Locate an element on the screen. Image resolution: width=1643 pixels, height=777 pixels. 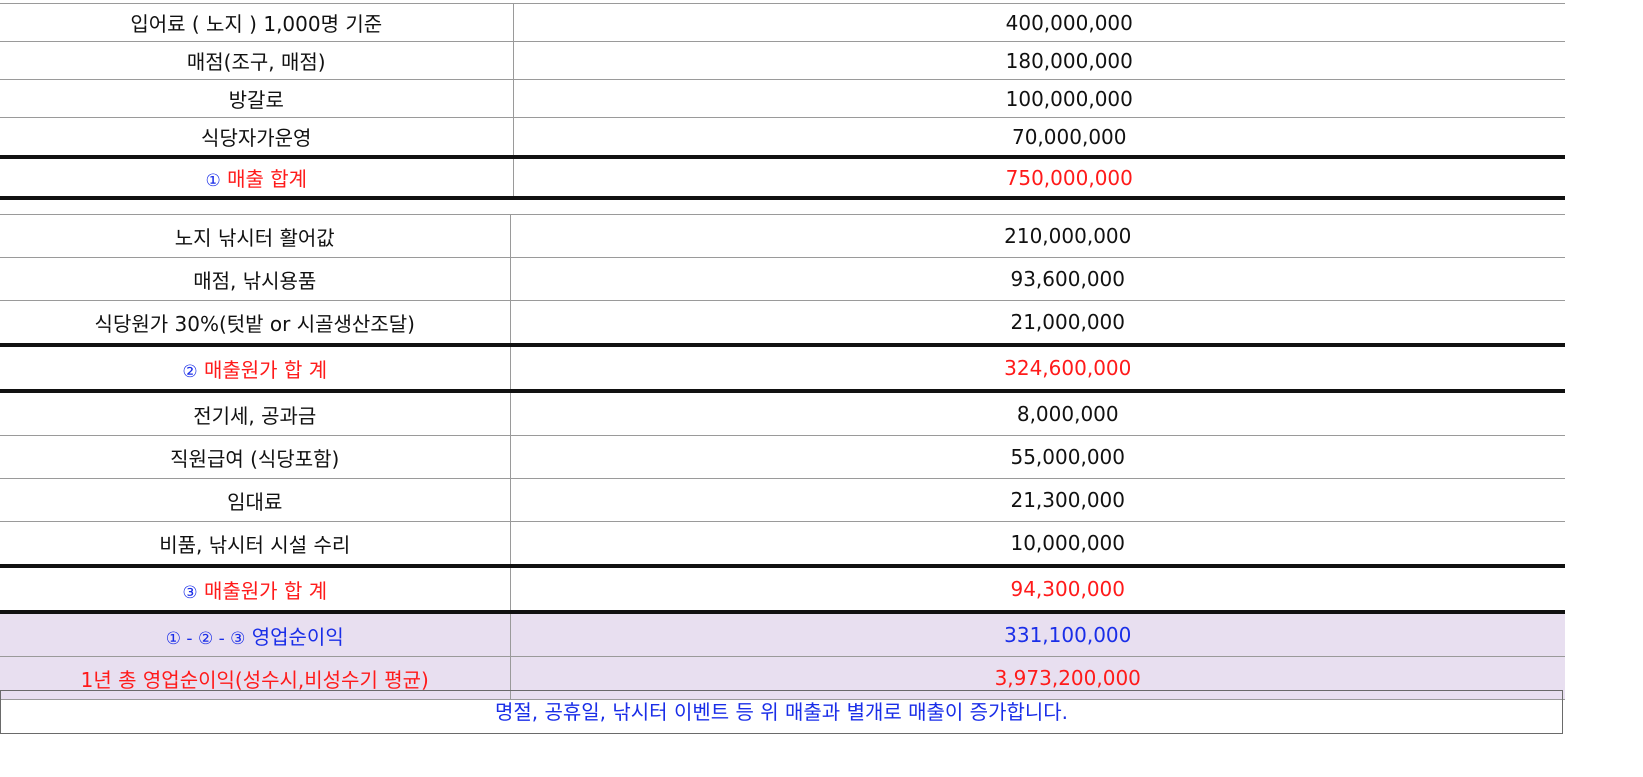
expense-total-value: 94,300,000 is located at coordinates (1037, 589).